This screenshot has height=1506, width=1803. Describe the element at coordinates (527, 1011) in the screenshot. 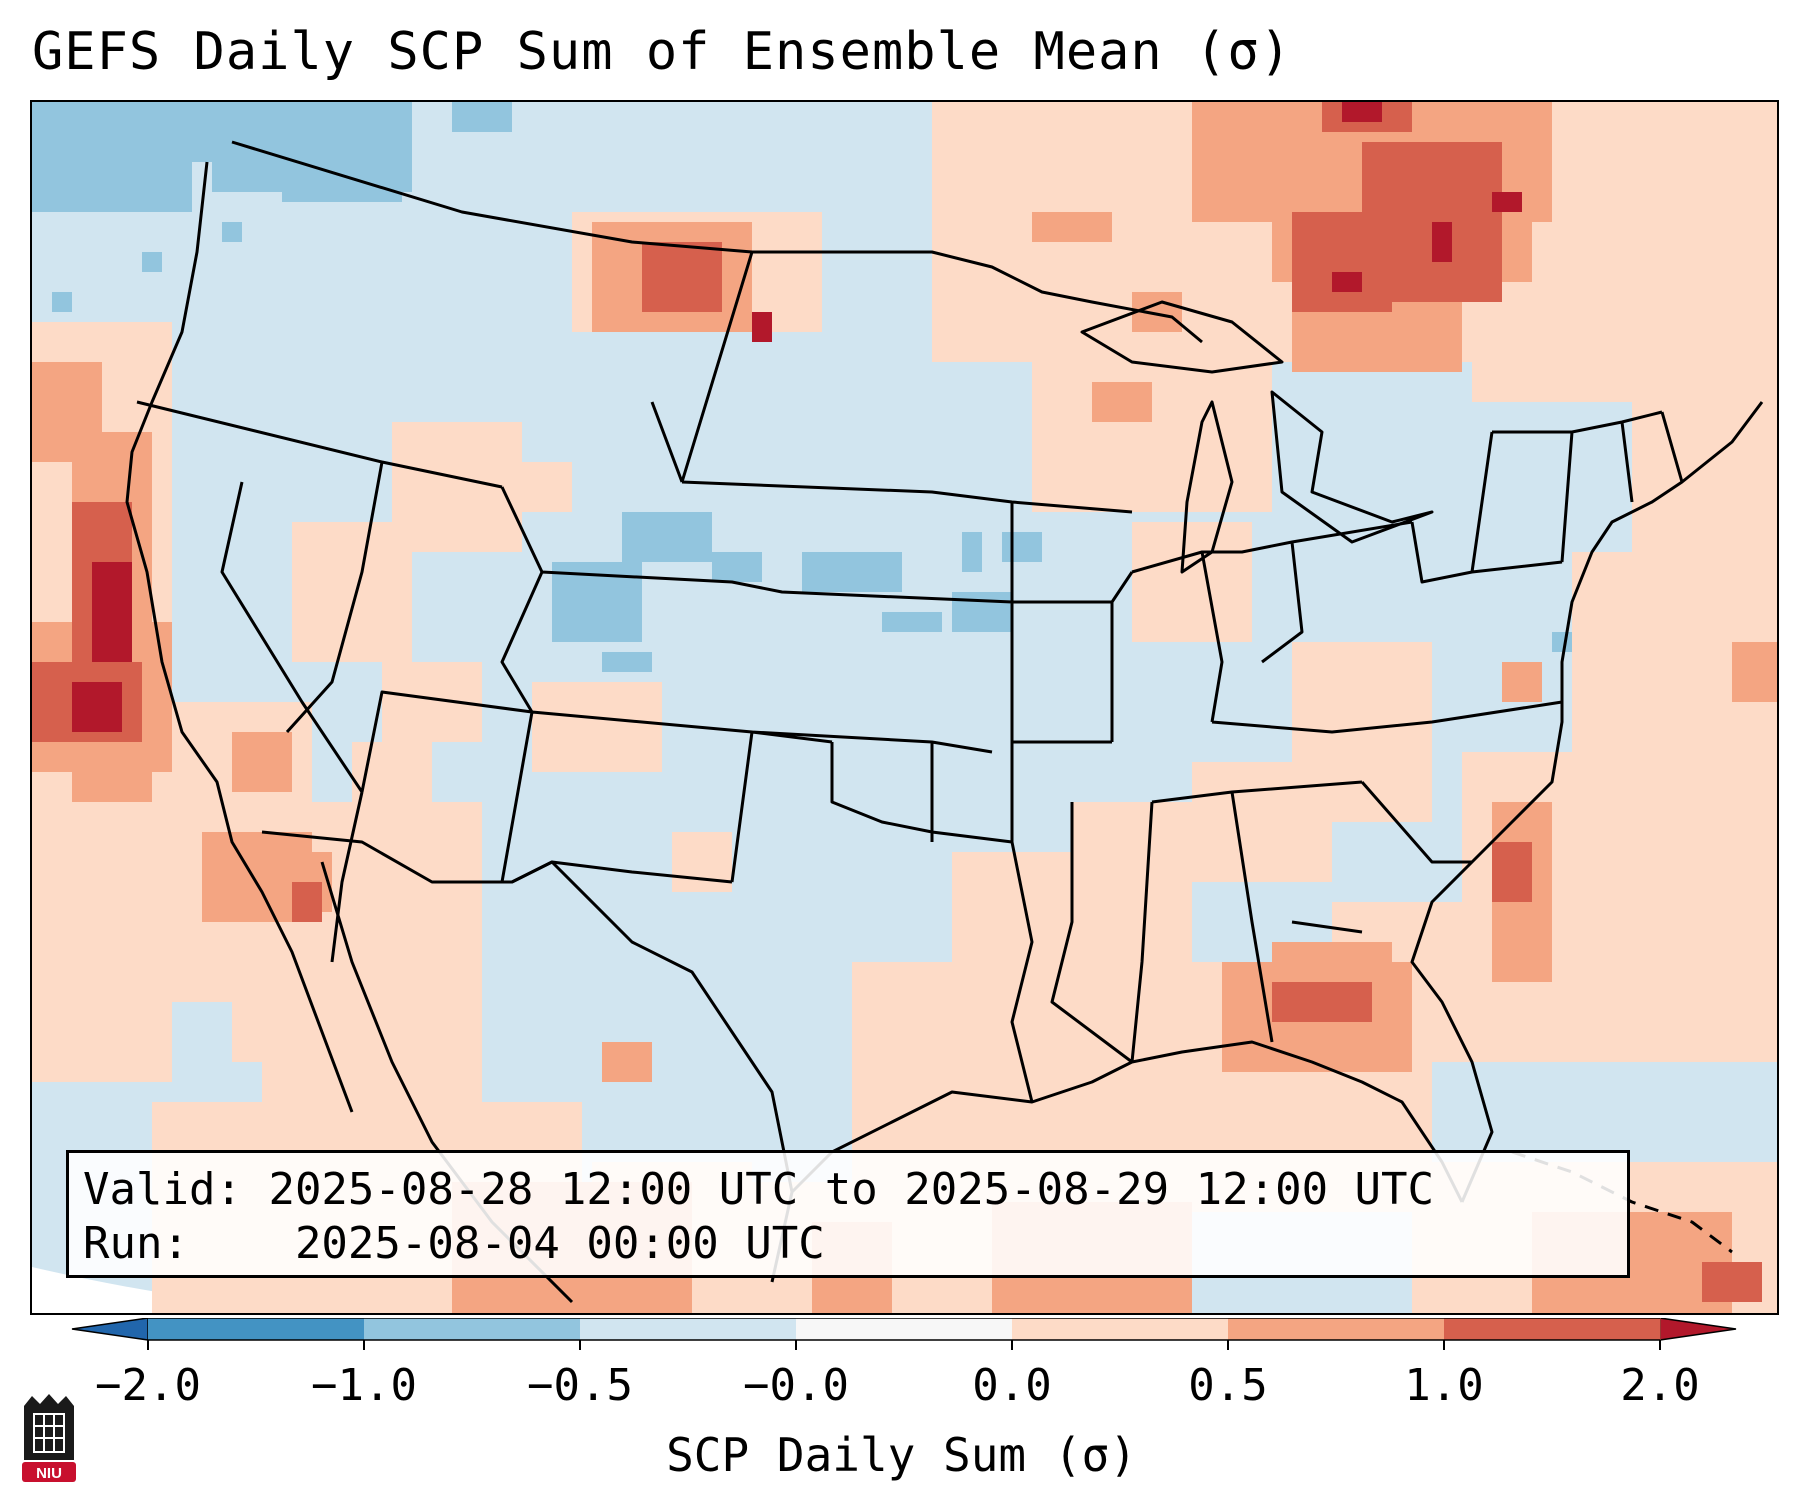

I see `us-mexico-border` at that location.